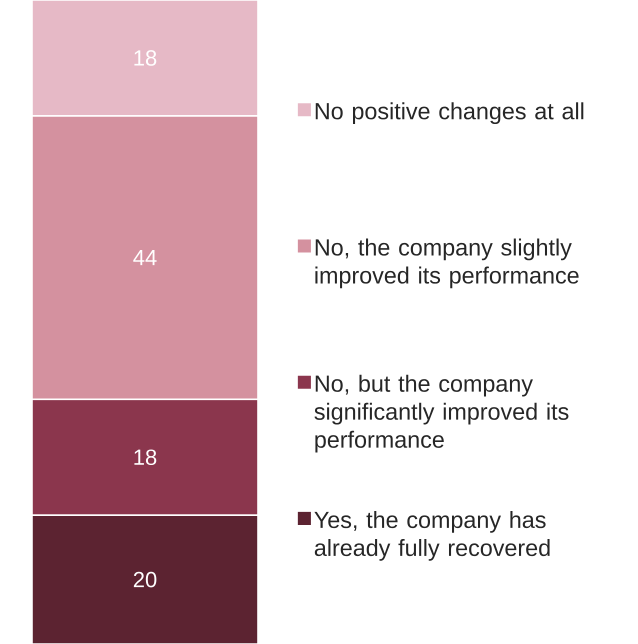 Image resolution: width=638 pixels, height=644 pixels. I want to click on legend-label: No, the company slightly improved its performance, so click(447, 263).